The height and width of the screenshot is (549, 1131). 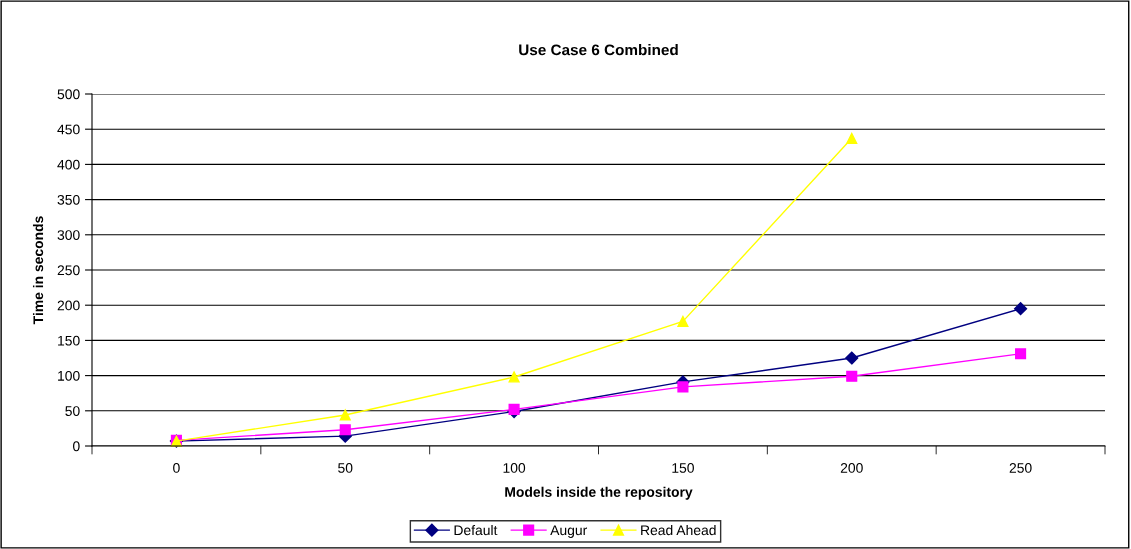 What do you see at coordinates (68, 270) in the screenshot?
I see `y-tick-label: 250` at bounding box center [68, 270].